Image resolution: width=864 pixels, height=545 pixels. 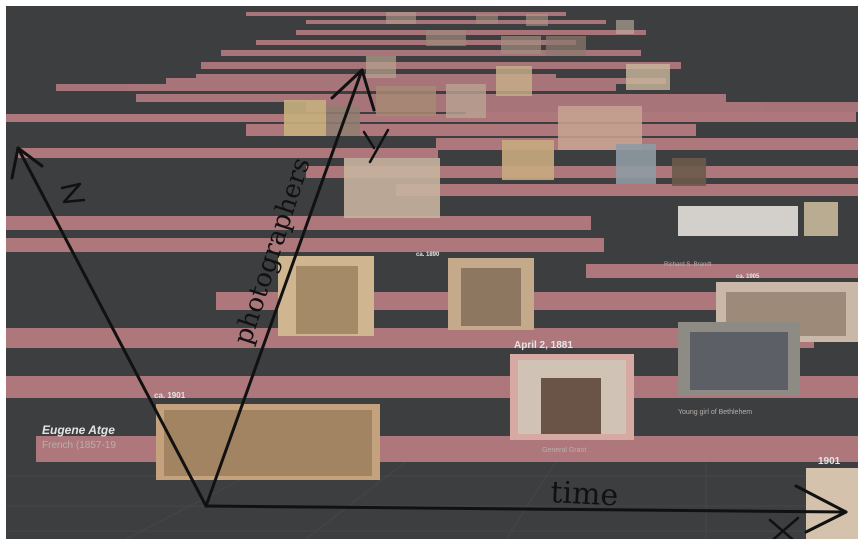 I want to click on x-axis-line, so click(x=526, y=509).